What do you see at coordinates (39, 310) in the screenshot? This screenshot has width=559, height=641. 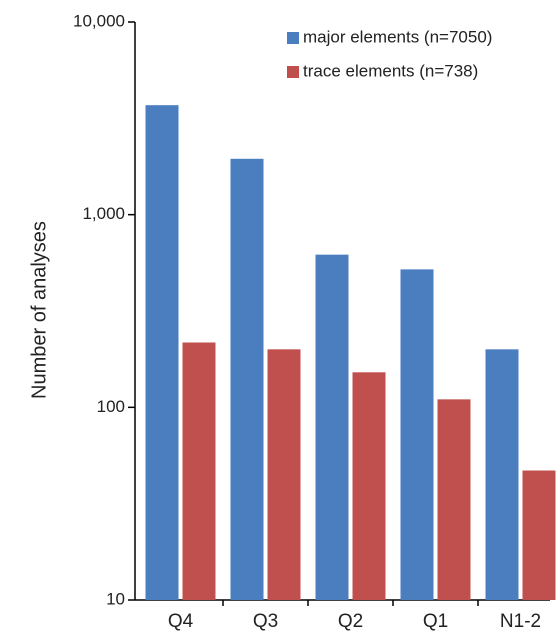 I see `y-axis-label: Number of analyses` at bounding box center [39, 310].